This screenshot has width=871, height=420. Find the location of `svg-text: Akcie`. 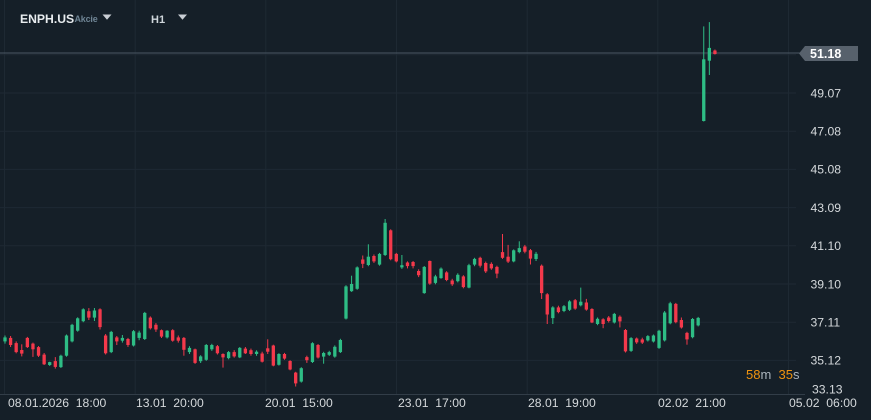

svg-text: Akcie is located at coordinates (86, 19).